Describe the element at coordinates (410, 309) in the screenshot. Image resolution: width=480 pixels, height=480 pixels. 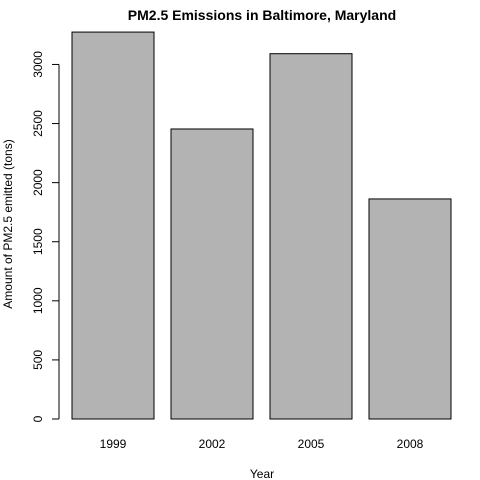
I see `bar-2008` at that location.